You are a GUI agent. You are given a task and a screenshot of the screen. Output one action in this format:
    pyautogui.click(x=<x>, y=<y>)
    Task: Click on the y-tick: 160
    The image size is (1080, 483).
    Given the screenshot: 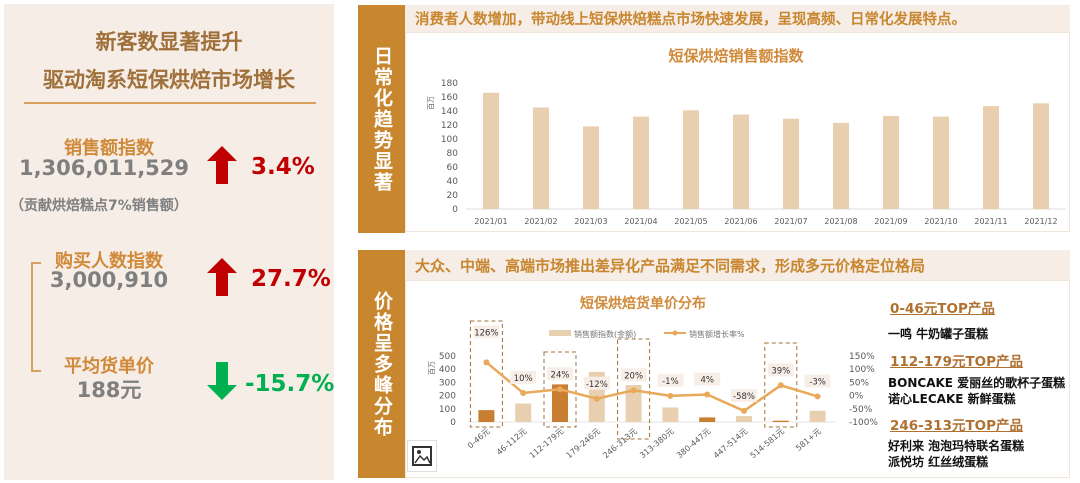 What is the action you would take?
    pyautogui.click(x=449, y=98)
    